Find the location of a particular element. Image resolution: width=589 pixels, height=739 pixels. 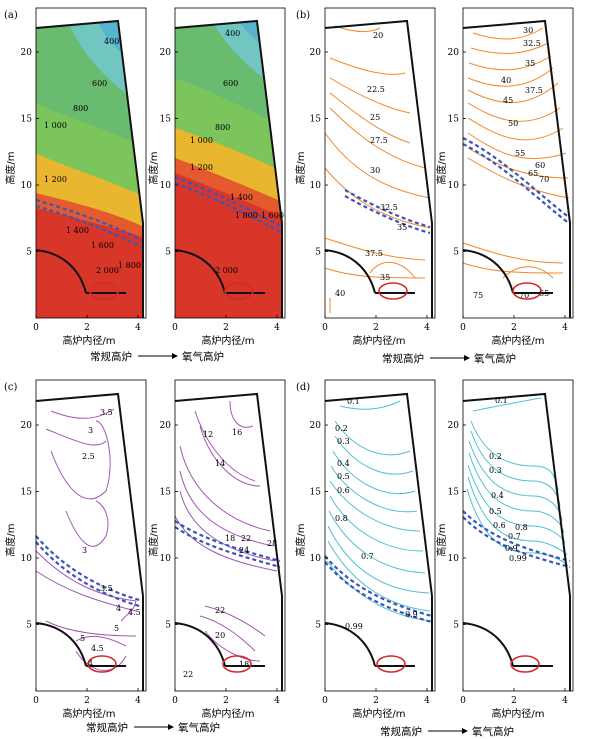

contour-label: 0.1 is located at coordinates (501, 400).